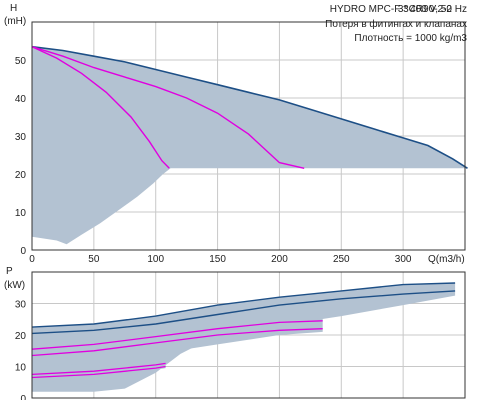 This screenshot has width=500, height=400. I want to click on power-tick-label: 20, so click(21, 336).